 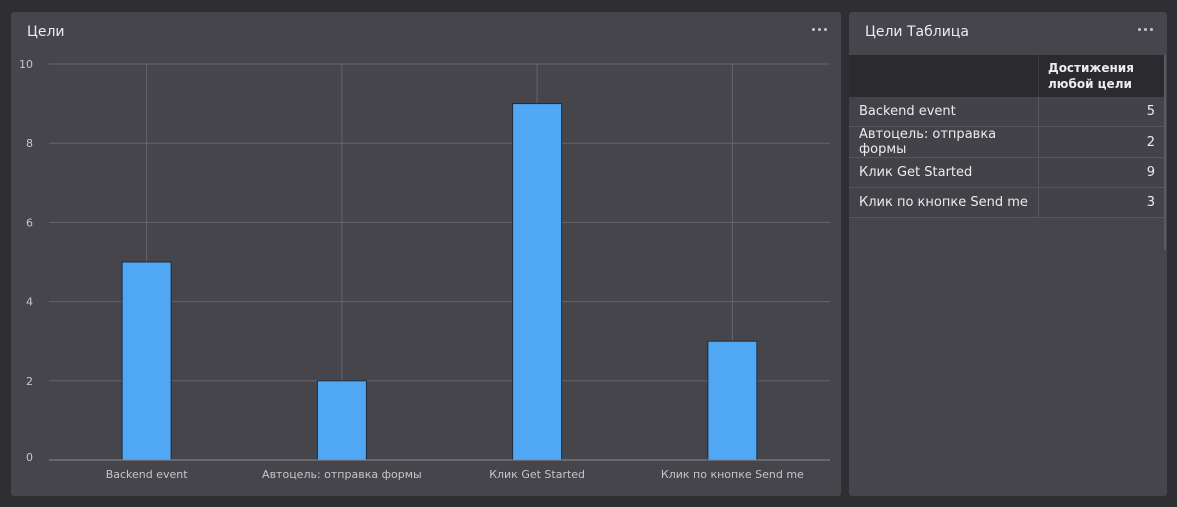 I want to click on y-tick-label: 0, so click(x=29, y=457).